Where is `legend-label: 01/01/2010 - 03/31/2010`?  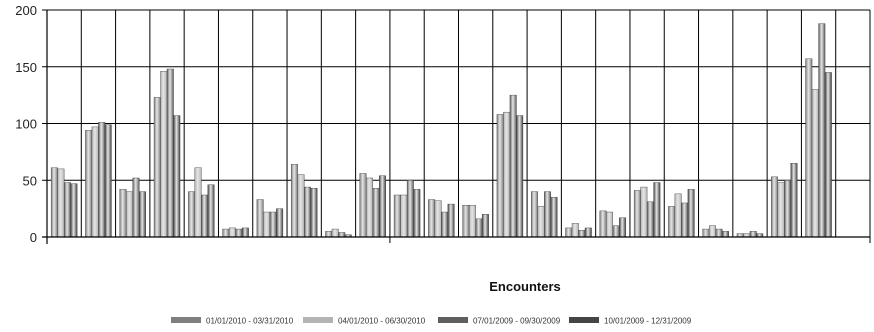 legend-label: 01/01/2010 - 03/31/2010 is located at coordinates (250, 321).